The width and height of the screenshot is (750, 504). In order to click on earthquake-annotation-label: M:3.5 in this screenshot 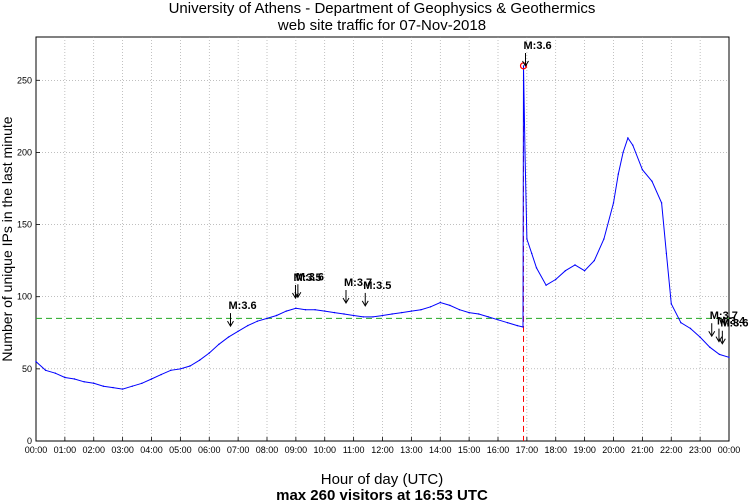, I will do `click(307, 278)`.